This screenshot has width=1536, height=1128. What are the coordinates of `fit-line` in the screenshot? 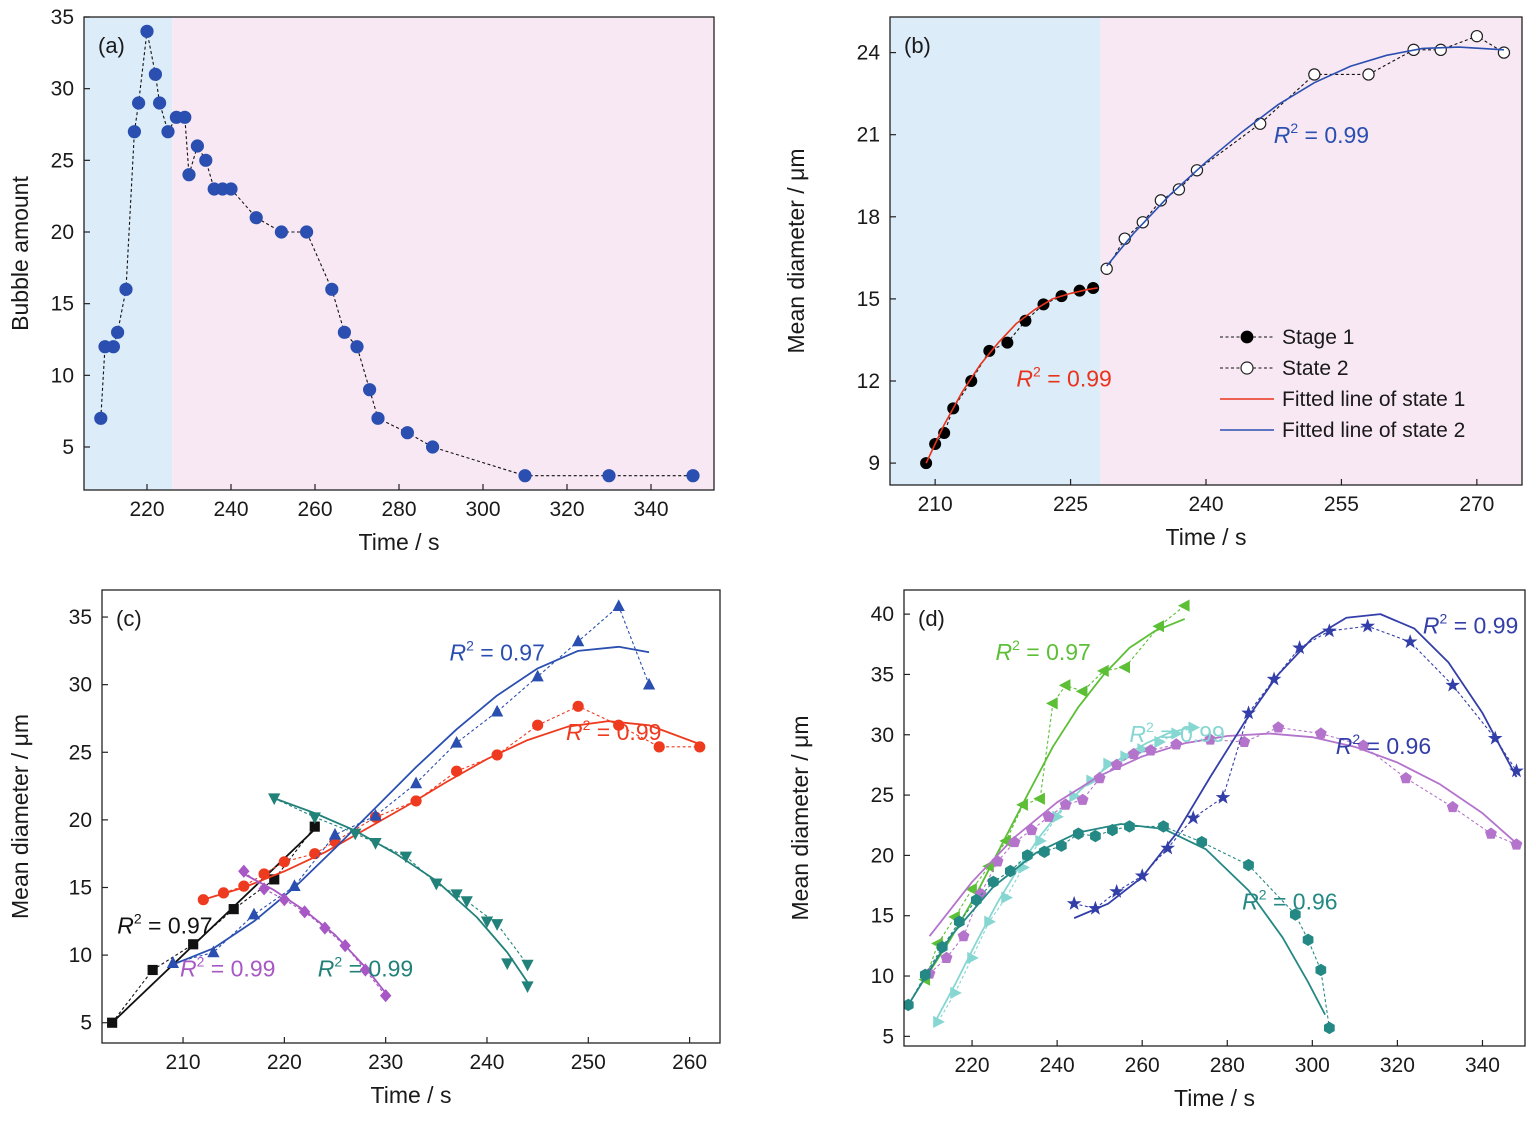 It's located at (1011, 375).